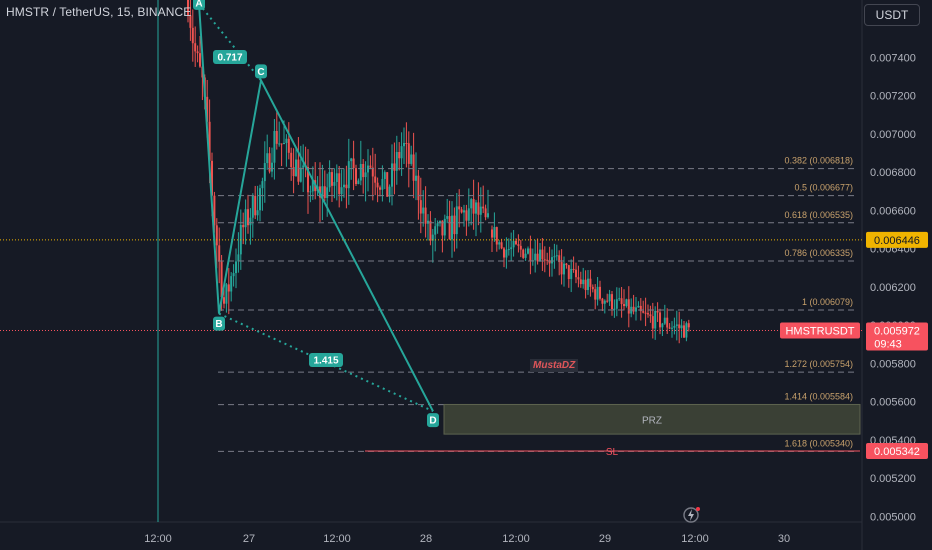 The height and width of the screenshot is (550, 932). What do you see at coordinates (893, 58) in the screenshot?
I see `y-tick-label: 0.007400` at bounding box center [893, 58].